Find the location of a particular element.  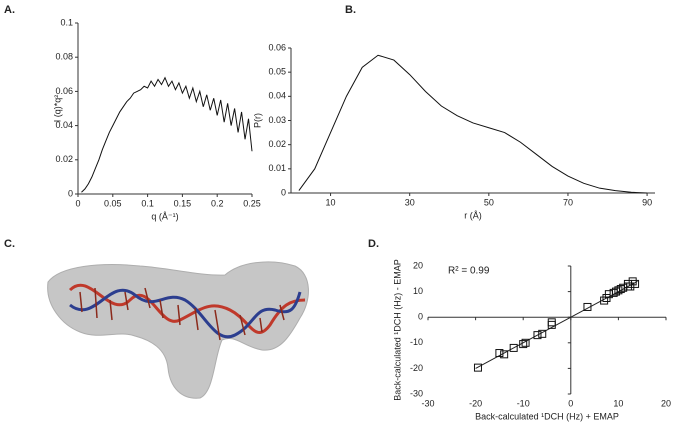

y-axis-label: I (q)*q² is located at coordinates (57, 109).